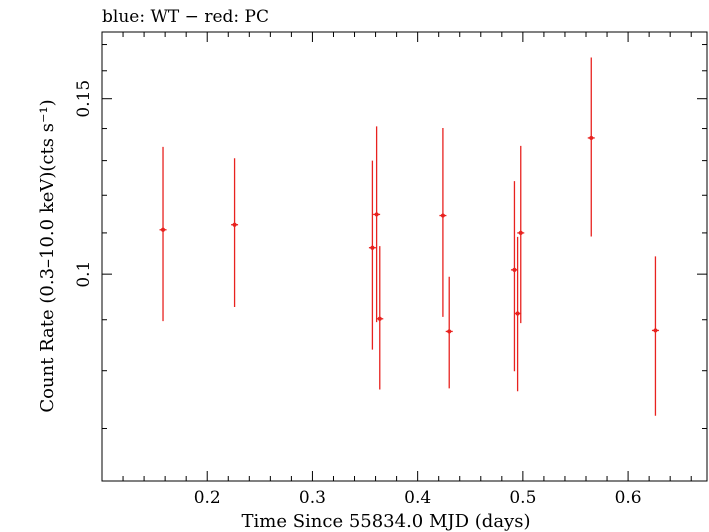 This screenshot has height=532, width=709. What do you see at coordinates (312, 498) in the screenshot?
I see `x-tick-label: 0.3` at bounding box center [312, 498].